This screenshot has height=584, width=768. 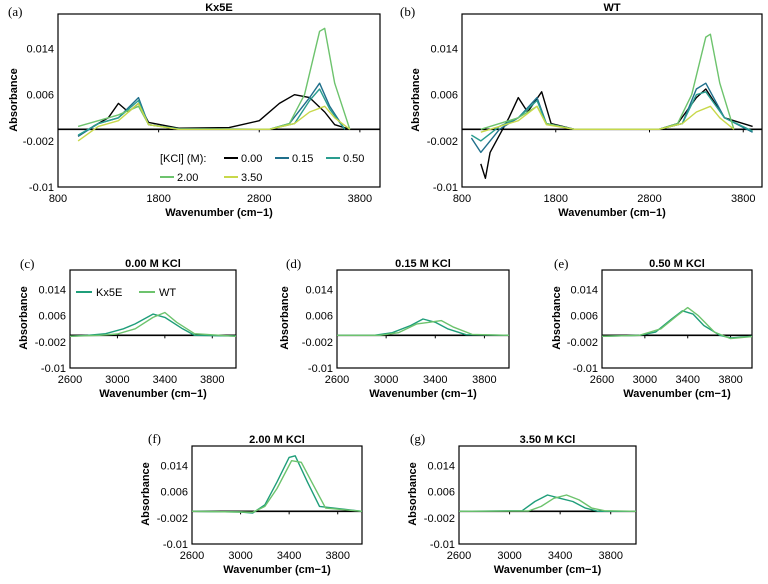 What do you see at coordinates (423, 264) in the screenshot?
I see `panel-title: 0.15 M KCl` at bounding box center [423, 264].